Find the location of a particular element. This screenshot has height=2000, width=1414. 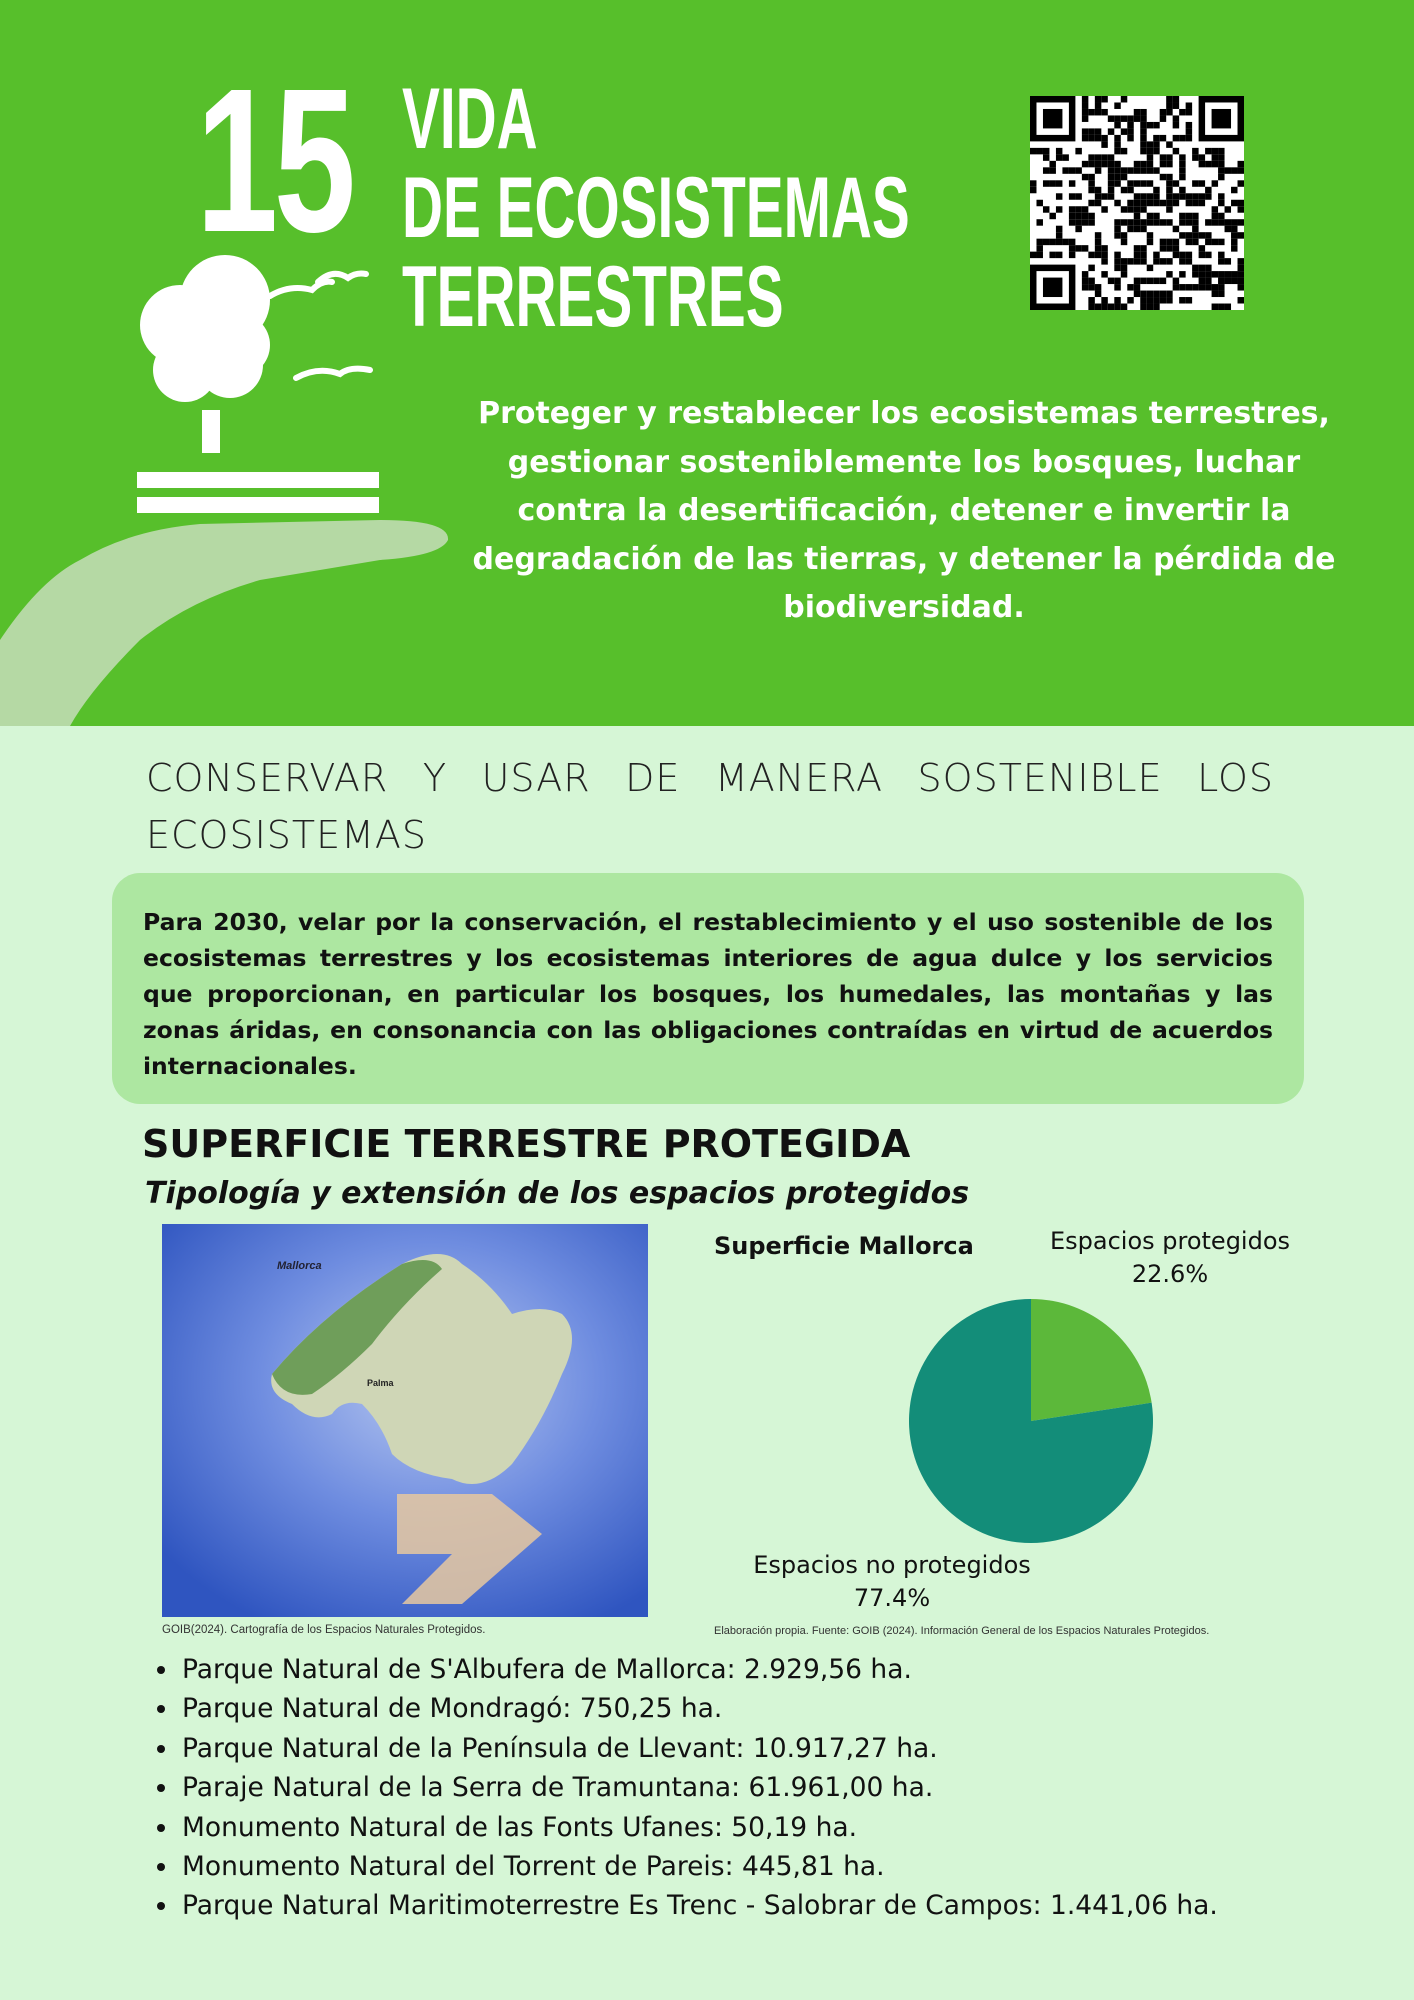

pie-chart is located at coordinates (1031, 1421).